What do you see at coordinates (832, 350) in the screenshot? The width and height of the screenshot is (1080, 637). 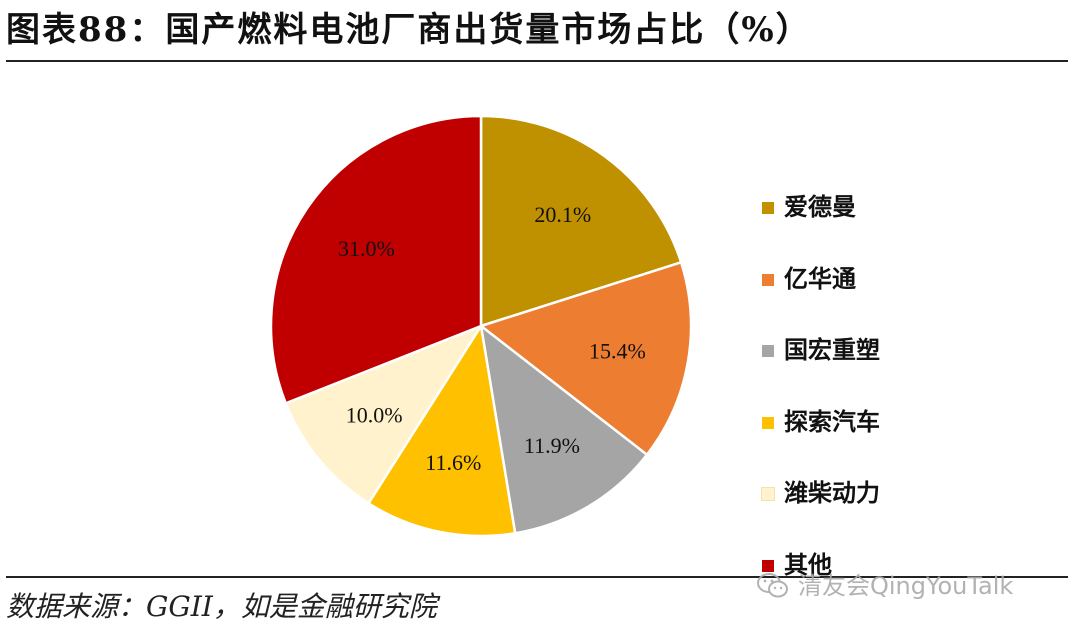 I see `legend-label: 国宏重塑` at bounding box center [832, 350].